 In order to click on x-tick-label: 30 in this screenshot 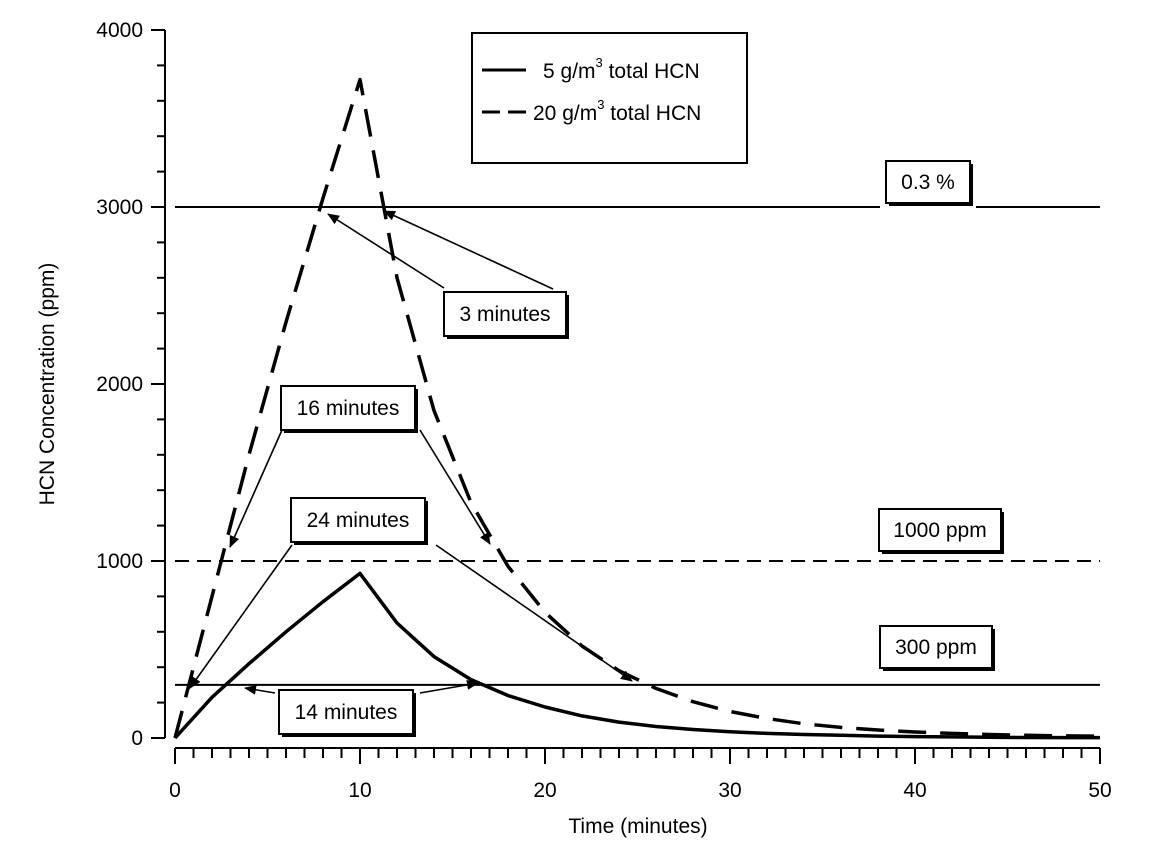, I will do `click(729, 790)`.